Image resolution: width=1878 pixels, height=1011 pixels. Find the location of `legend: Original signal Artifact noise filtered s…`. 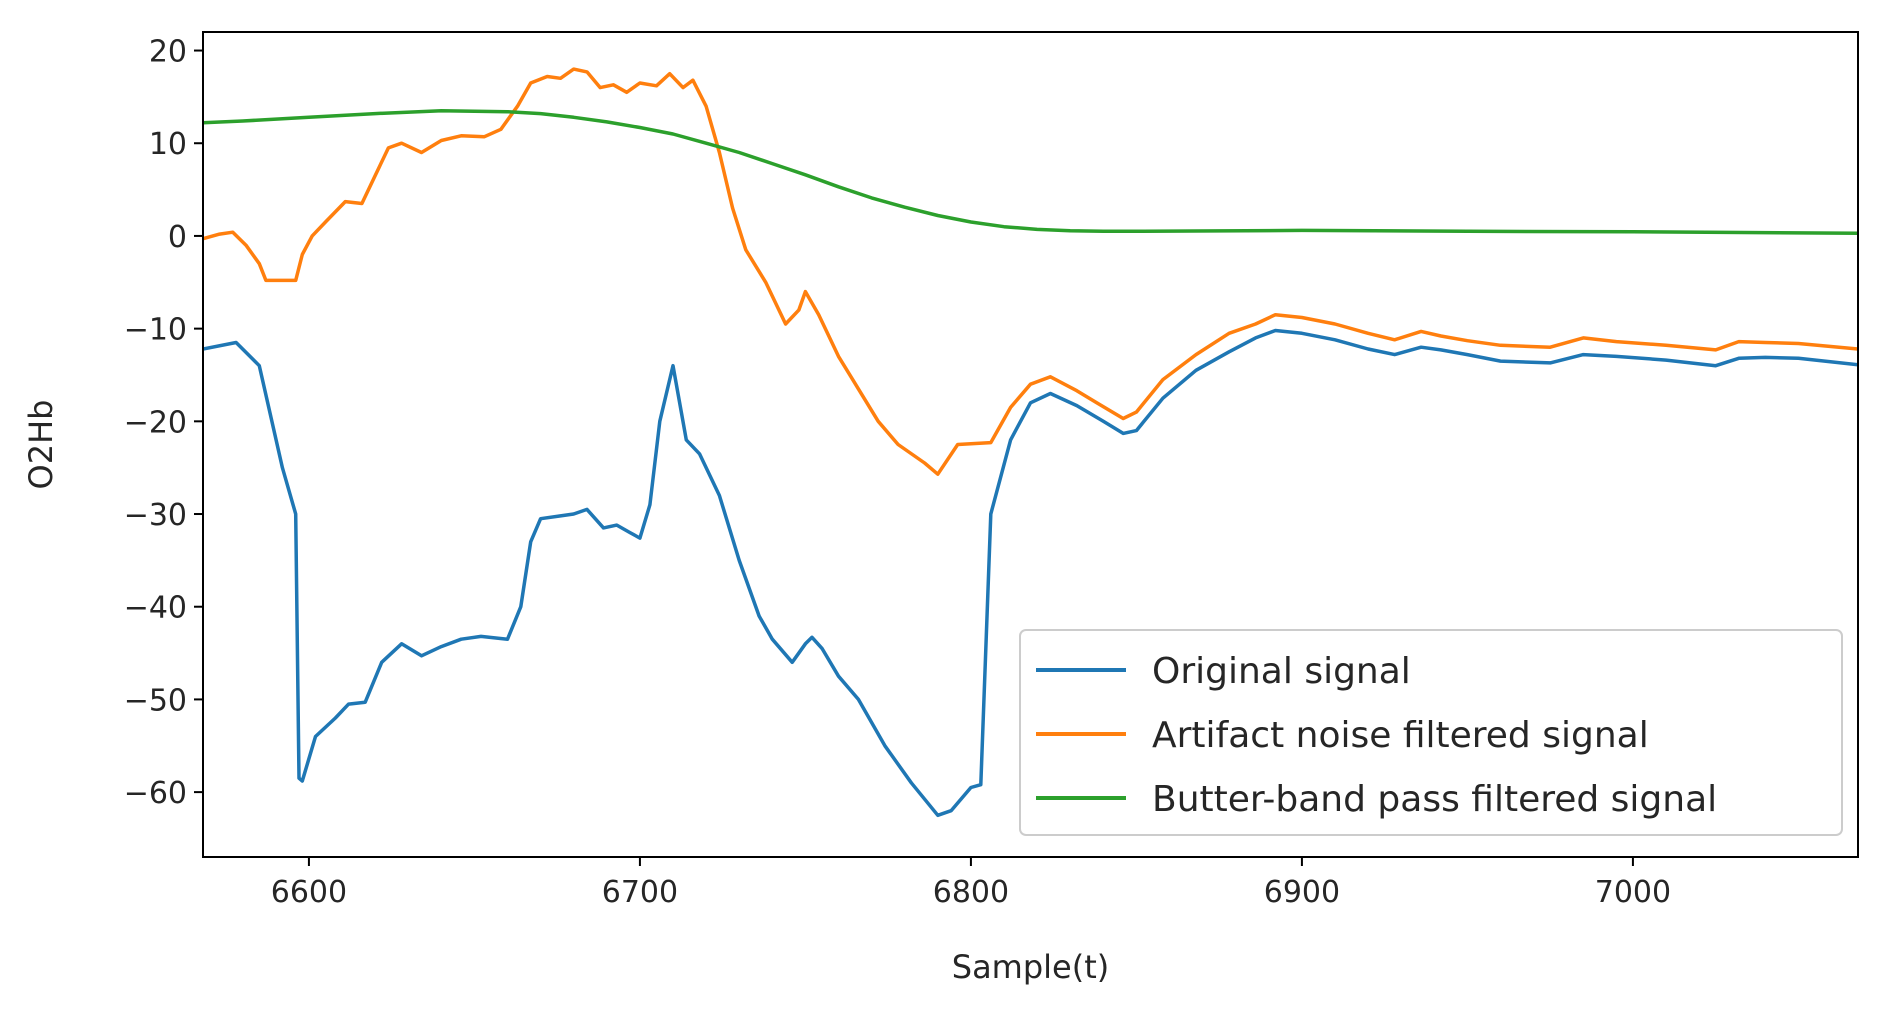

legend: Original signal Artifact noise filtered s… is located at coordinates (1431, 732).